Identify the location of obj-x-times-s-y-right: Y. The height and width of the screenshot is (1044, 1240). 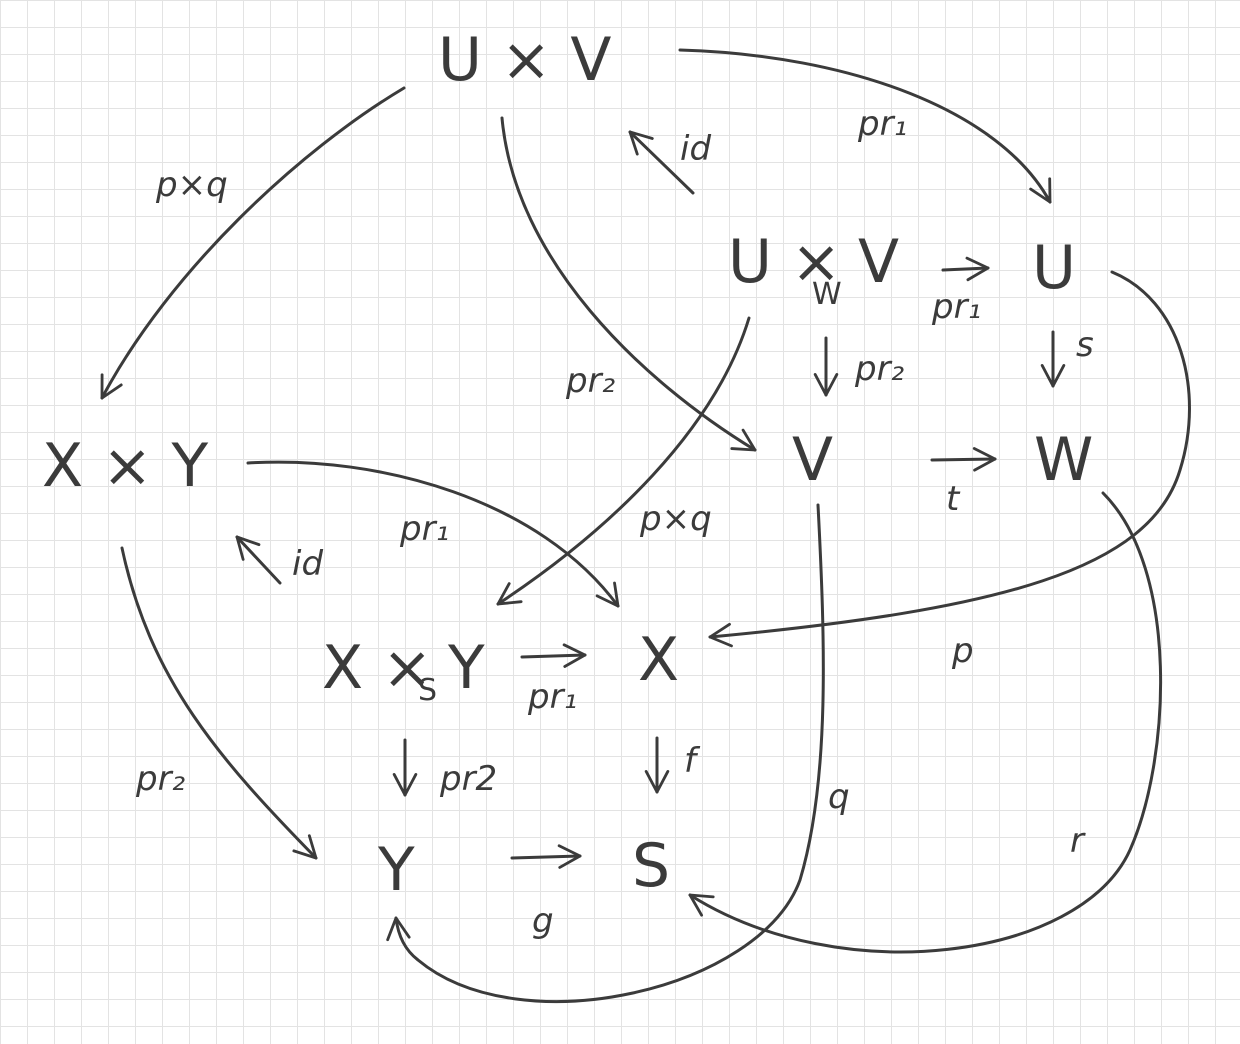
(466, 668).